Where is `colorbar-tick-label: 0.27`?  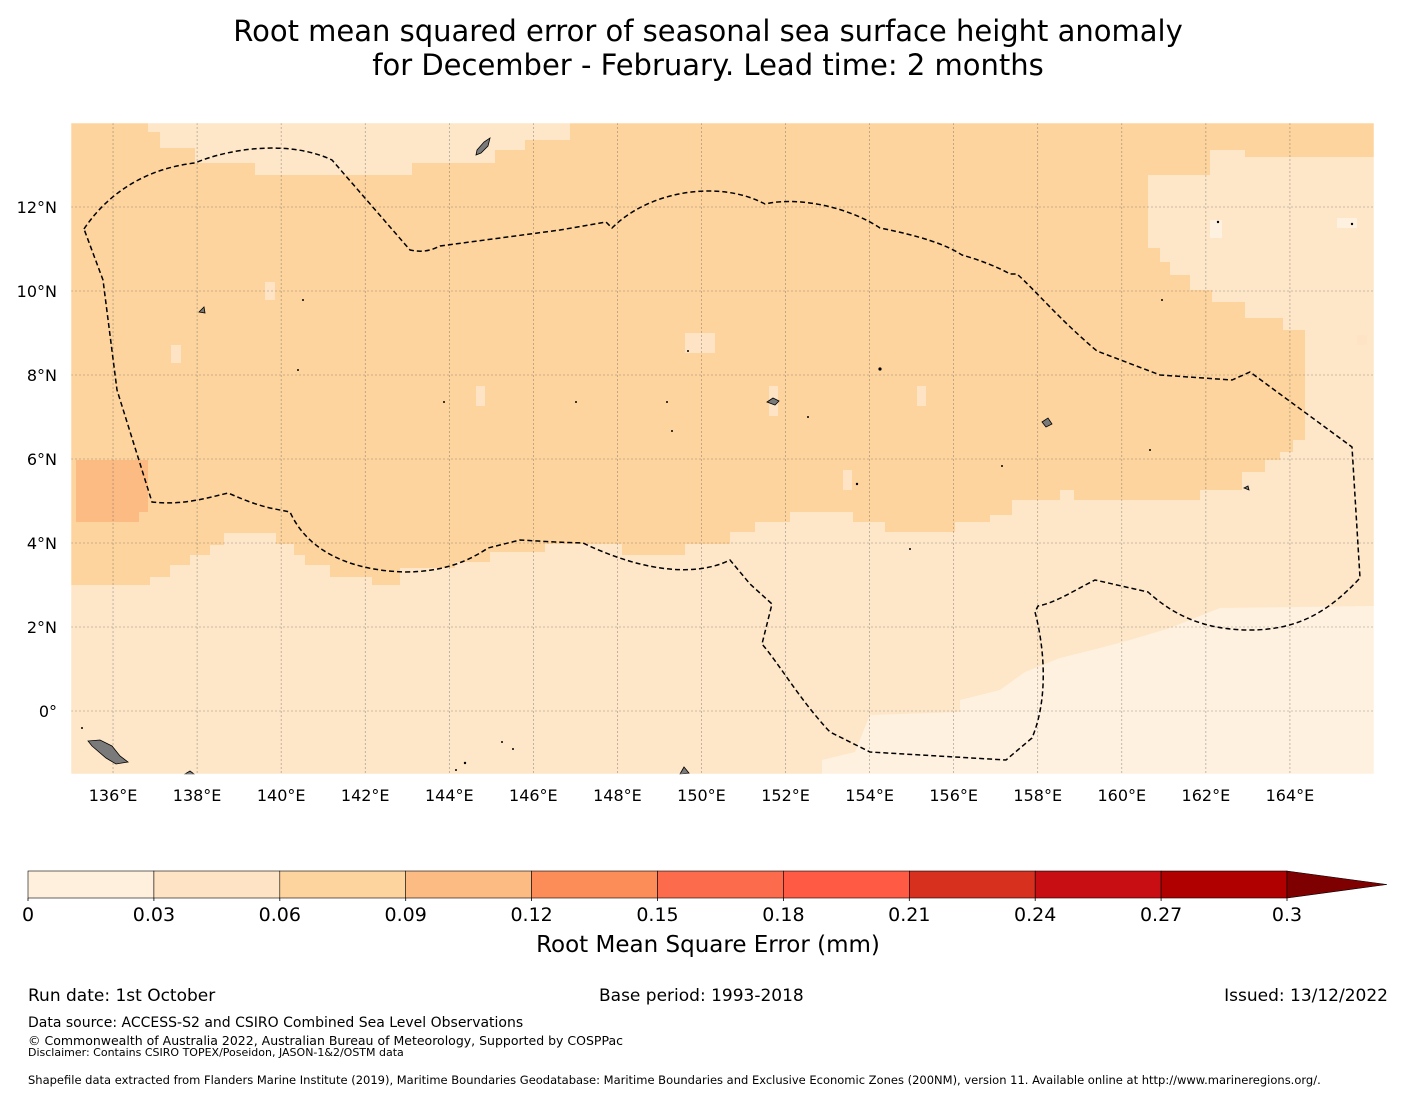
colorbar-tick-label: 0.27 is located at coordinates (1161, 915).